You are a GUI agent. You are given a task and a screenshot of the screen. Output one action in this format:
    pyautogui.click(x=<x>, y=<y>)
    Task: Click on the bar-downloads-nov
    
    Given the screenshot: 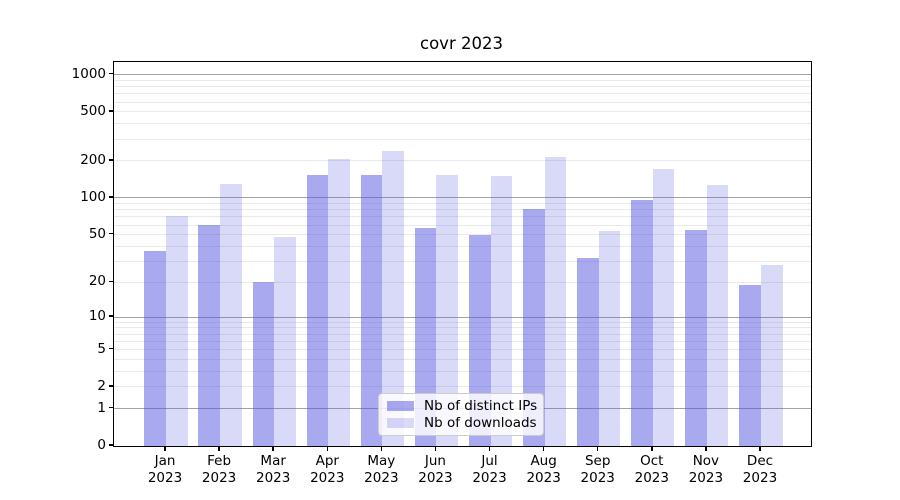 What is the action you would take?
    pyautogui.click(x=717, y=315)
    